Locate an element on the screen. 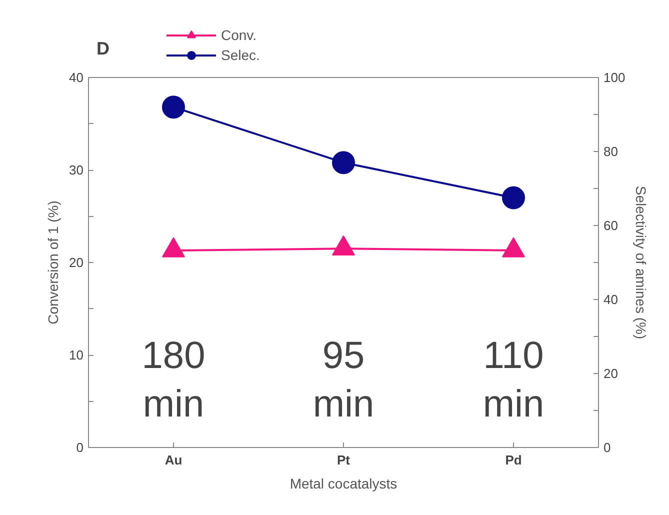 This screenshot has height=515, width=669. y-tick-label: 0 is located at coordinates (80, 447).